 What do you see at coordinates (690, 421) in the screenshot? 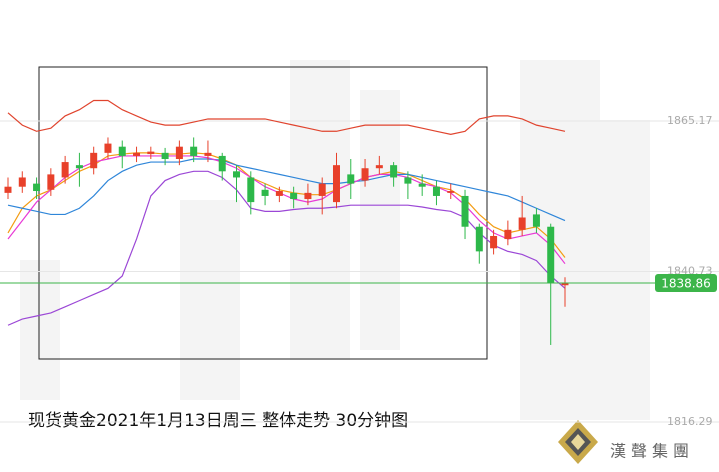
I see `y-tick-label: 1816.29` at bounding box center [690, 421].